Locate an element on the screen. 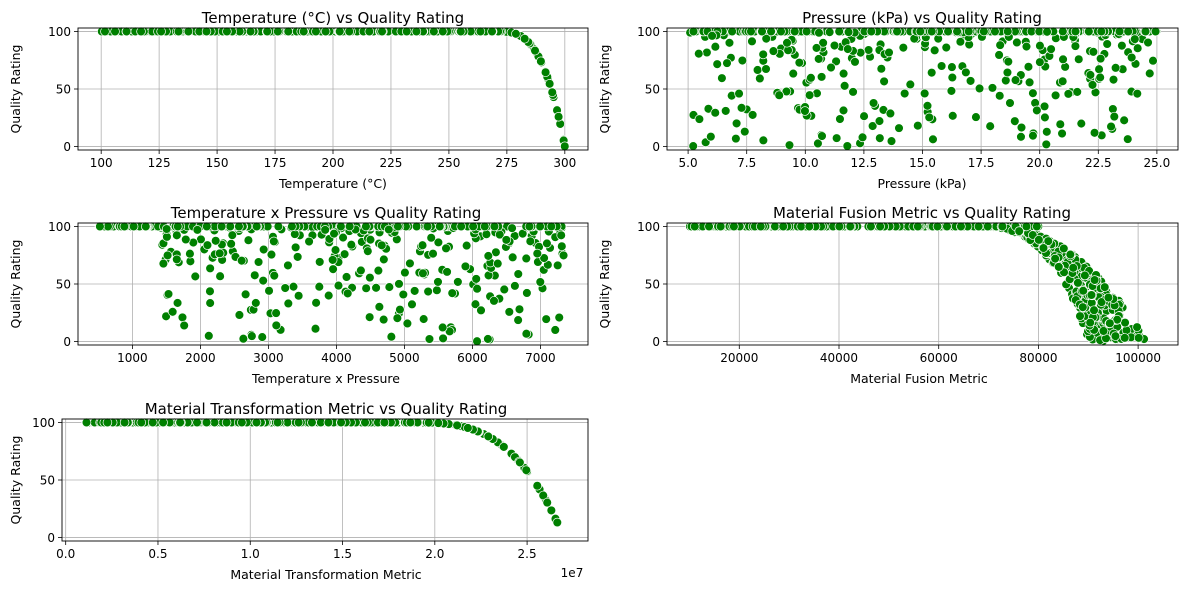  x-tick-label: 1.5 is located at coordinates (342, 554).